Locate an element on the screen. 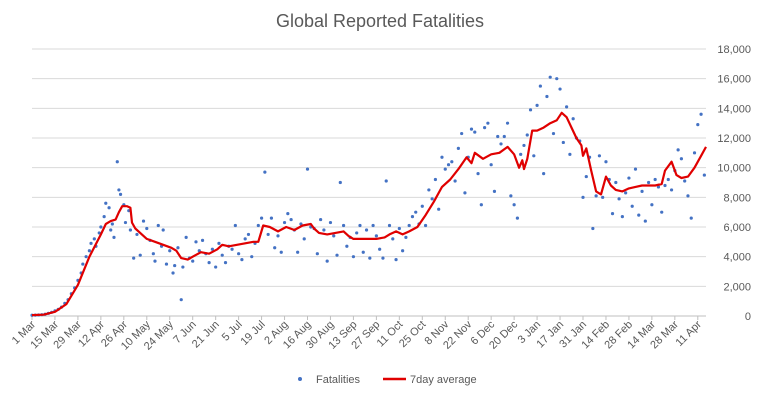 Image resolution: width=760 pixels, height=400 pixels. y-tick-label: 18,000 is located at coordinates (734, 50).